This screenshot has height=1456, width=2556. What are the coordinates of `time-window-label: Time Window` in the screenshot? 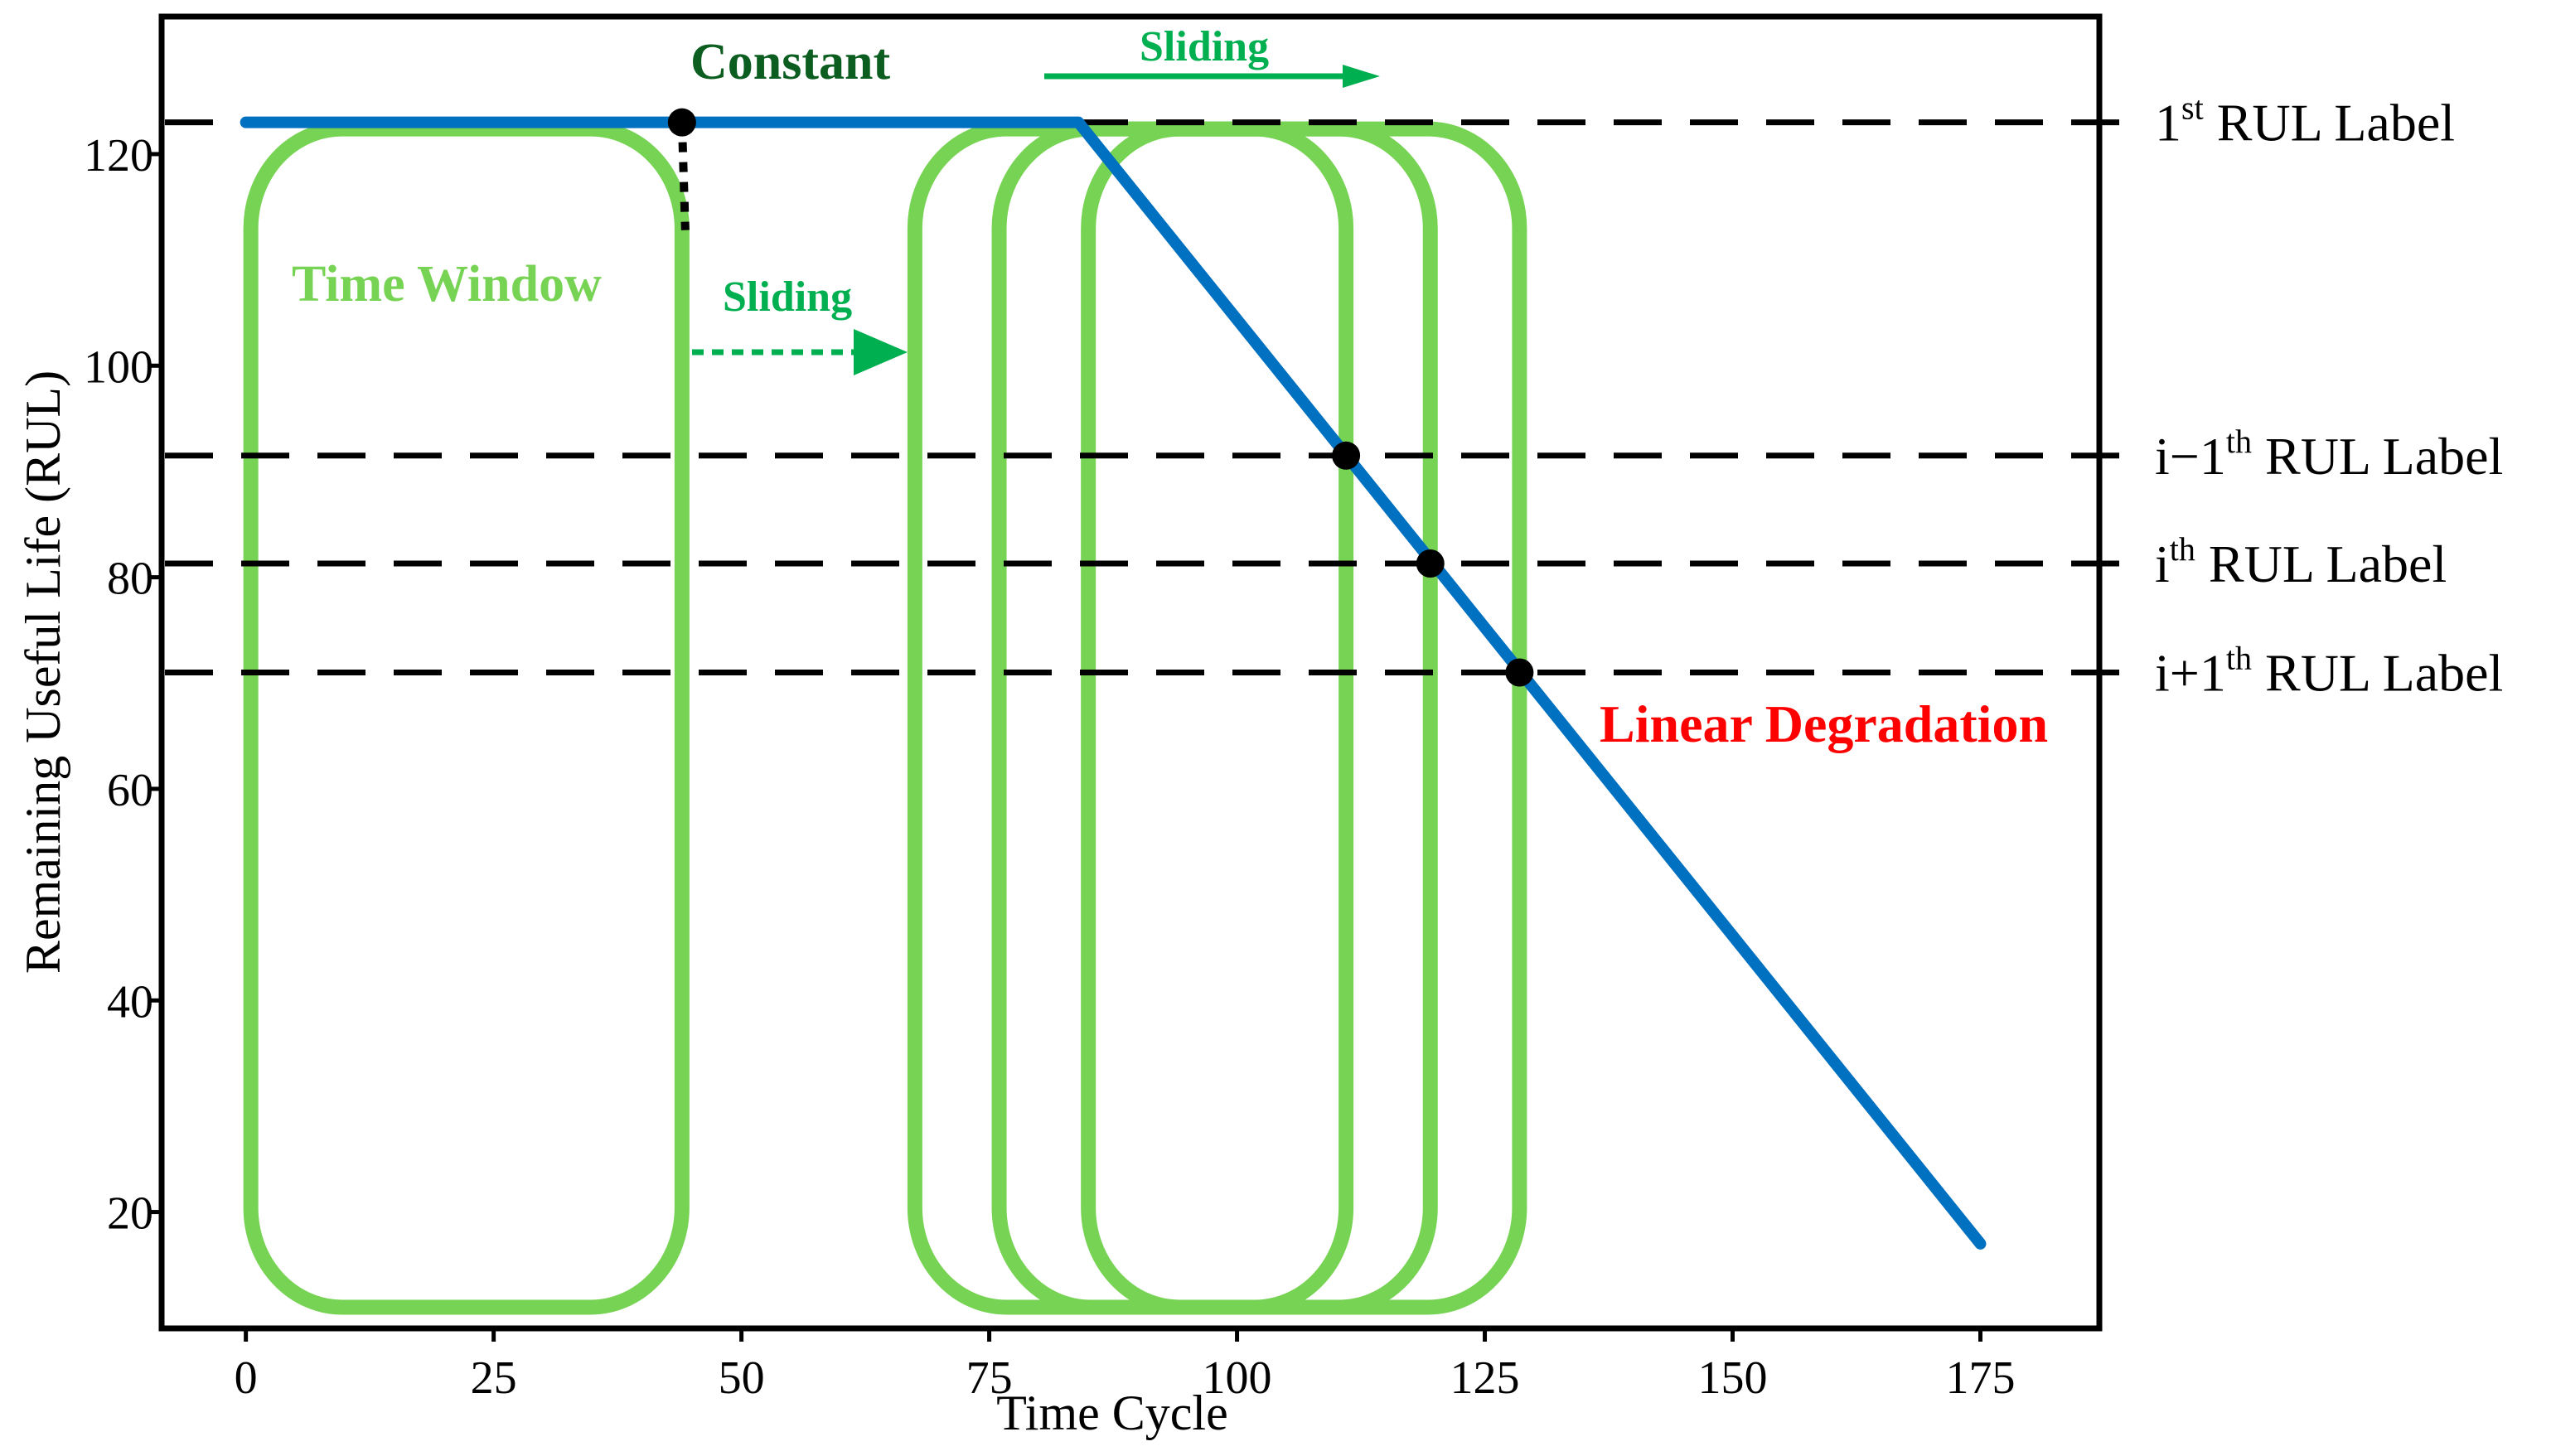 It's located at (447, 284).